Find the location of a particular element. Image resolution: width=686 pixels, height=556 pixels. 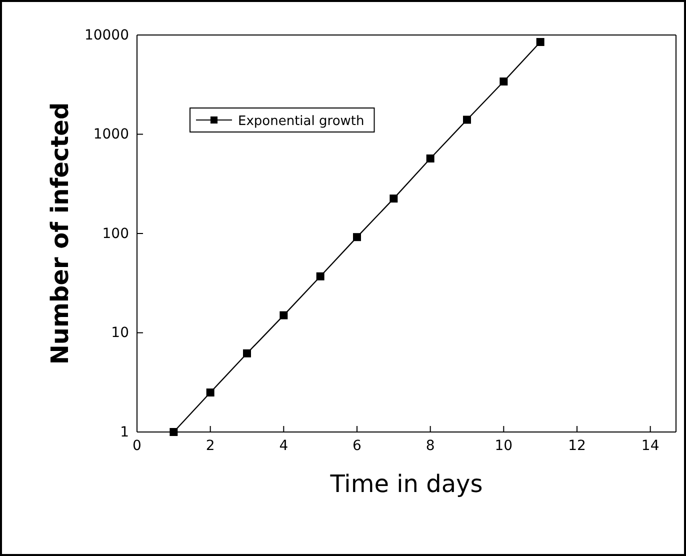

y-tick-label: 1 is located at coordinates (124, 432).